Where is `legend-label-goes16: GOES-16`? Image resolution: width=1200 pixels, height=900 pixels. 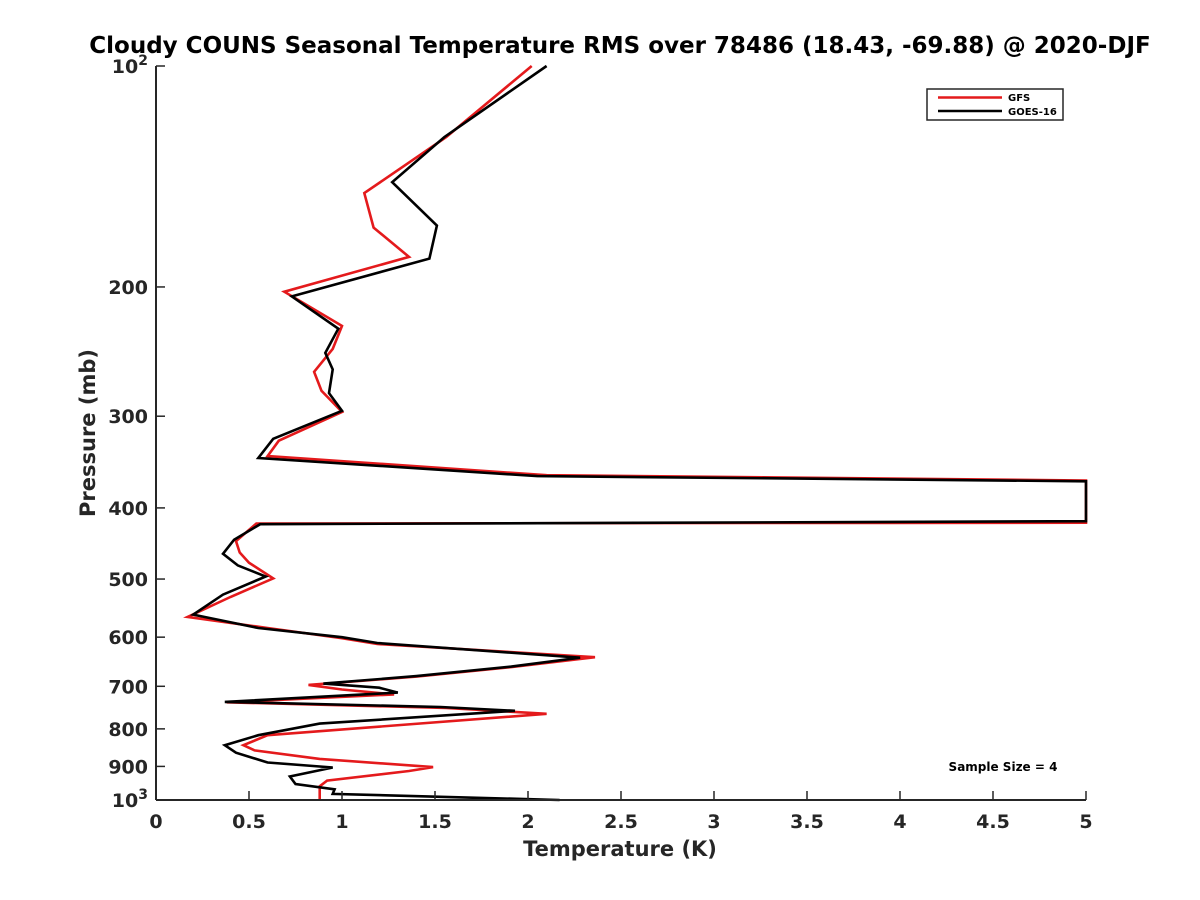 legend-label-goes16: GOES-16 is located at coordinates (1032, 112).